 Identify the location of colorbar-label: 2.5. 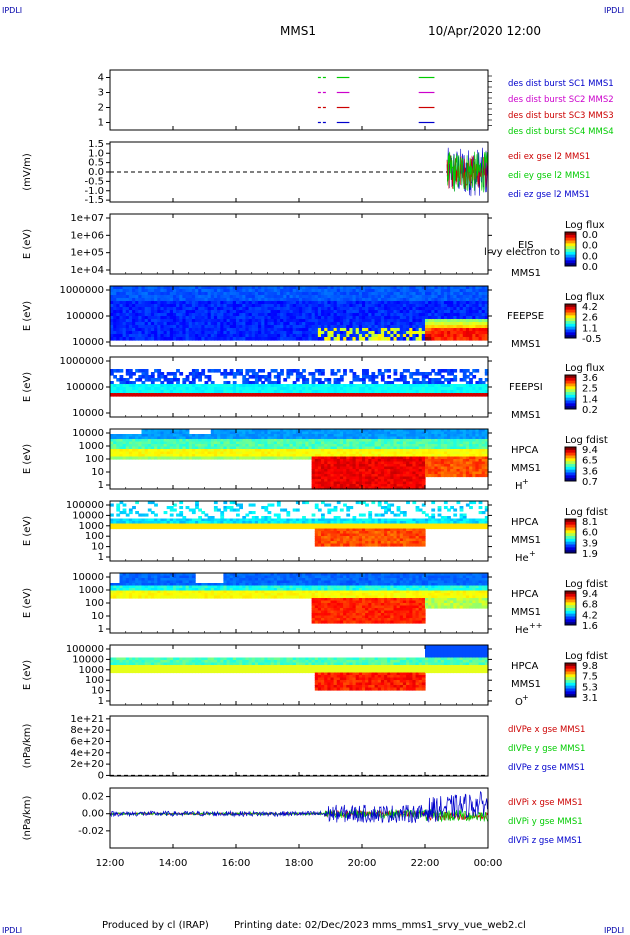
(590, 389).